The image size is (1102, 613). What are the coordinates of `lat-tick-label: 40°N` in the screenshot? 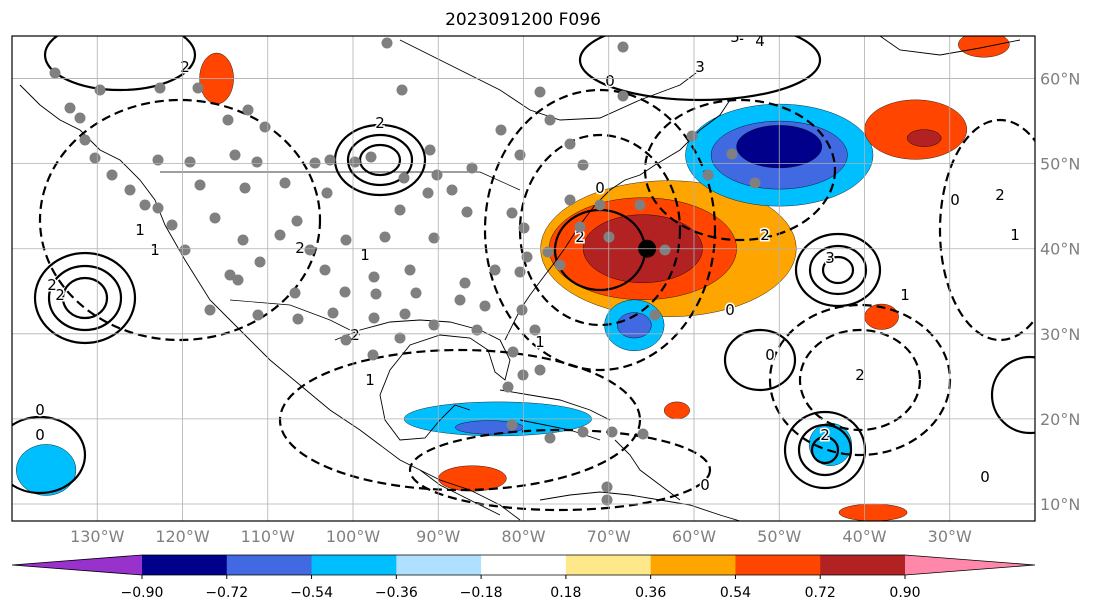 It's located at (1060, 249).